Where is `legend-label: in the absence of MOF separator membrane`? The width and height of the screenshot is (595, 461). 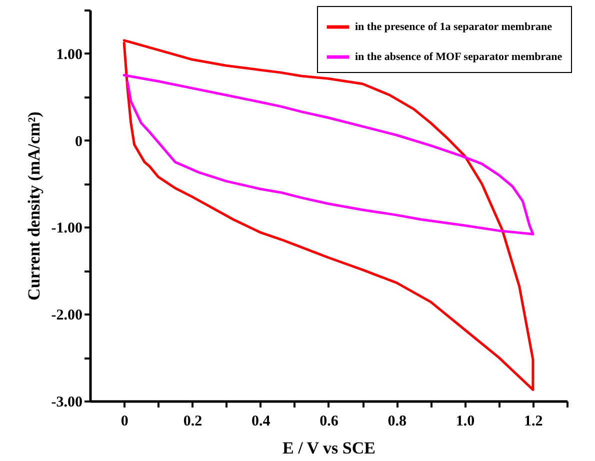
legend-label: in the absence of MOF separator membrane is located at coordinates (458, 57).